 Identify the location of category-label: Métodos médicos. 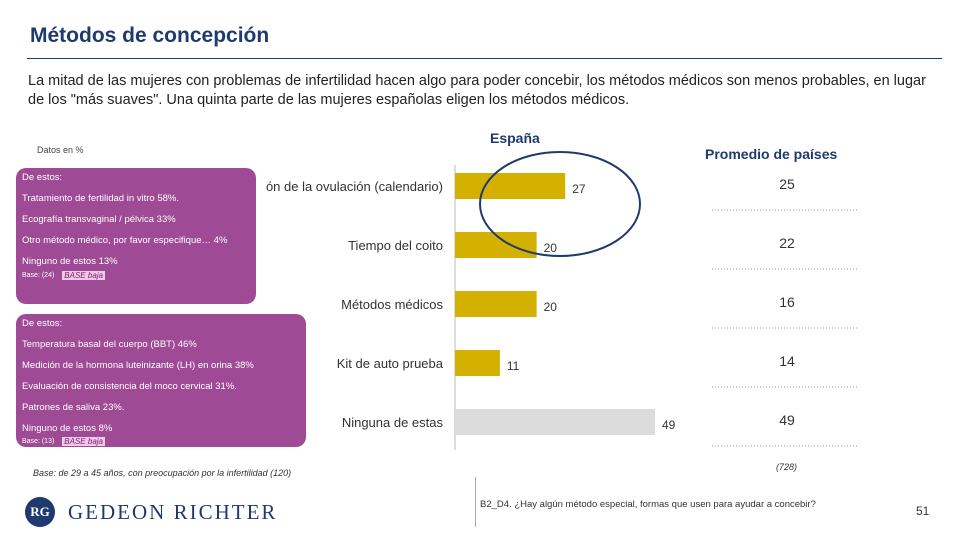
(392, 304).